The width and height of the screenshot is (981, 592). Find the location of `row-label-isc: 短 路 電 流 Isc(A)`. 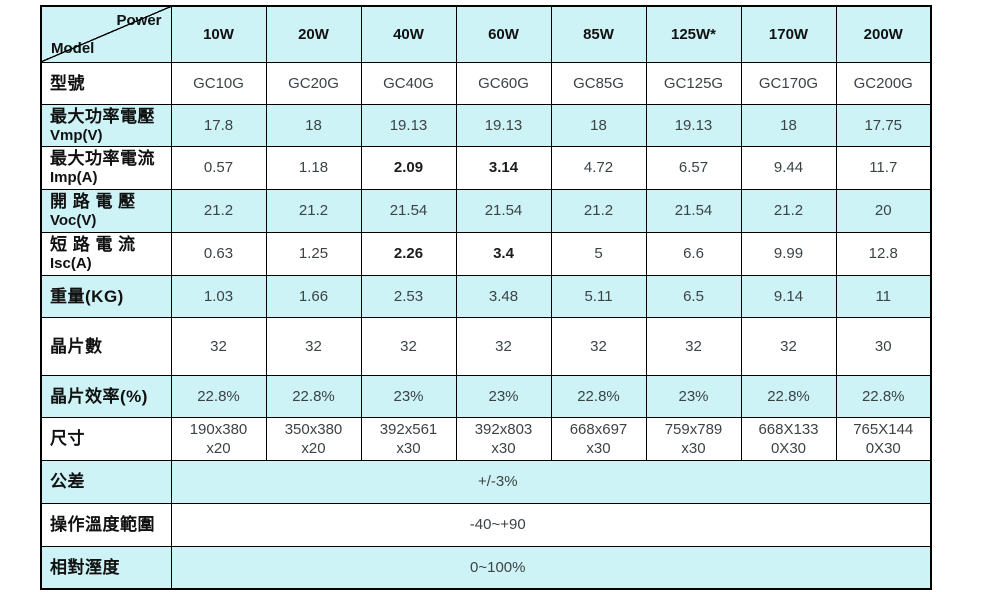

row-label-isc: 短 路 電 流 Isc(A) is located at coordinates (106, 253).